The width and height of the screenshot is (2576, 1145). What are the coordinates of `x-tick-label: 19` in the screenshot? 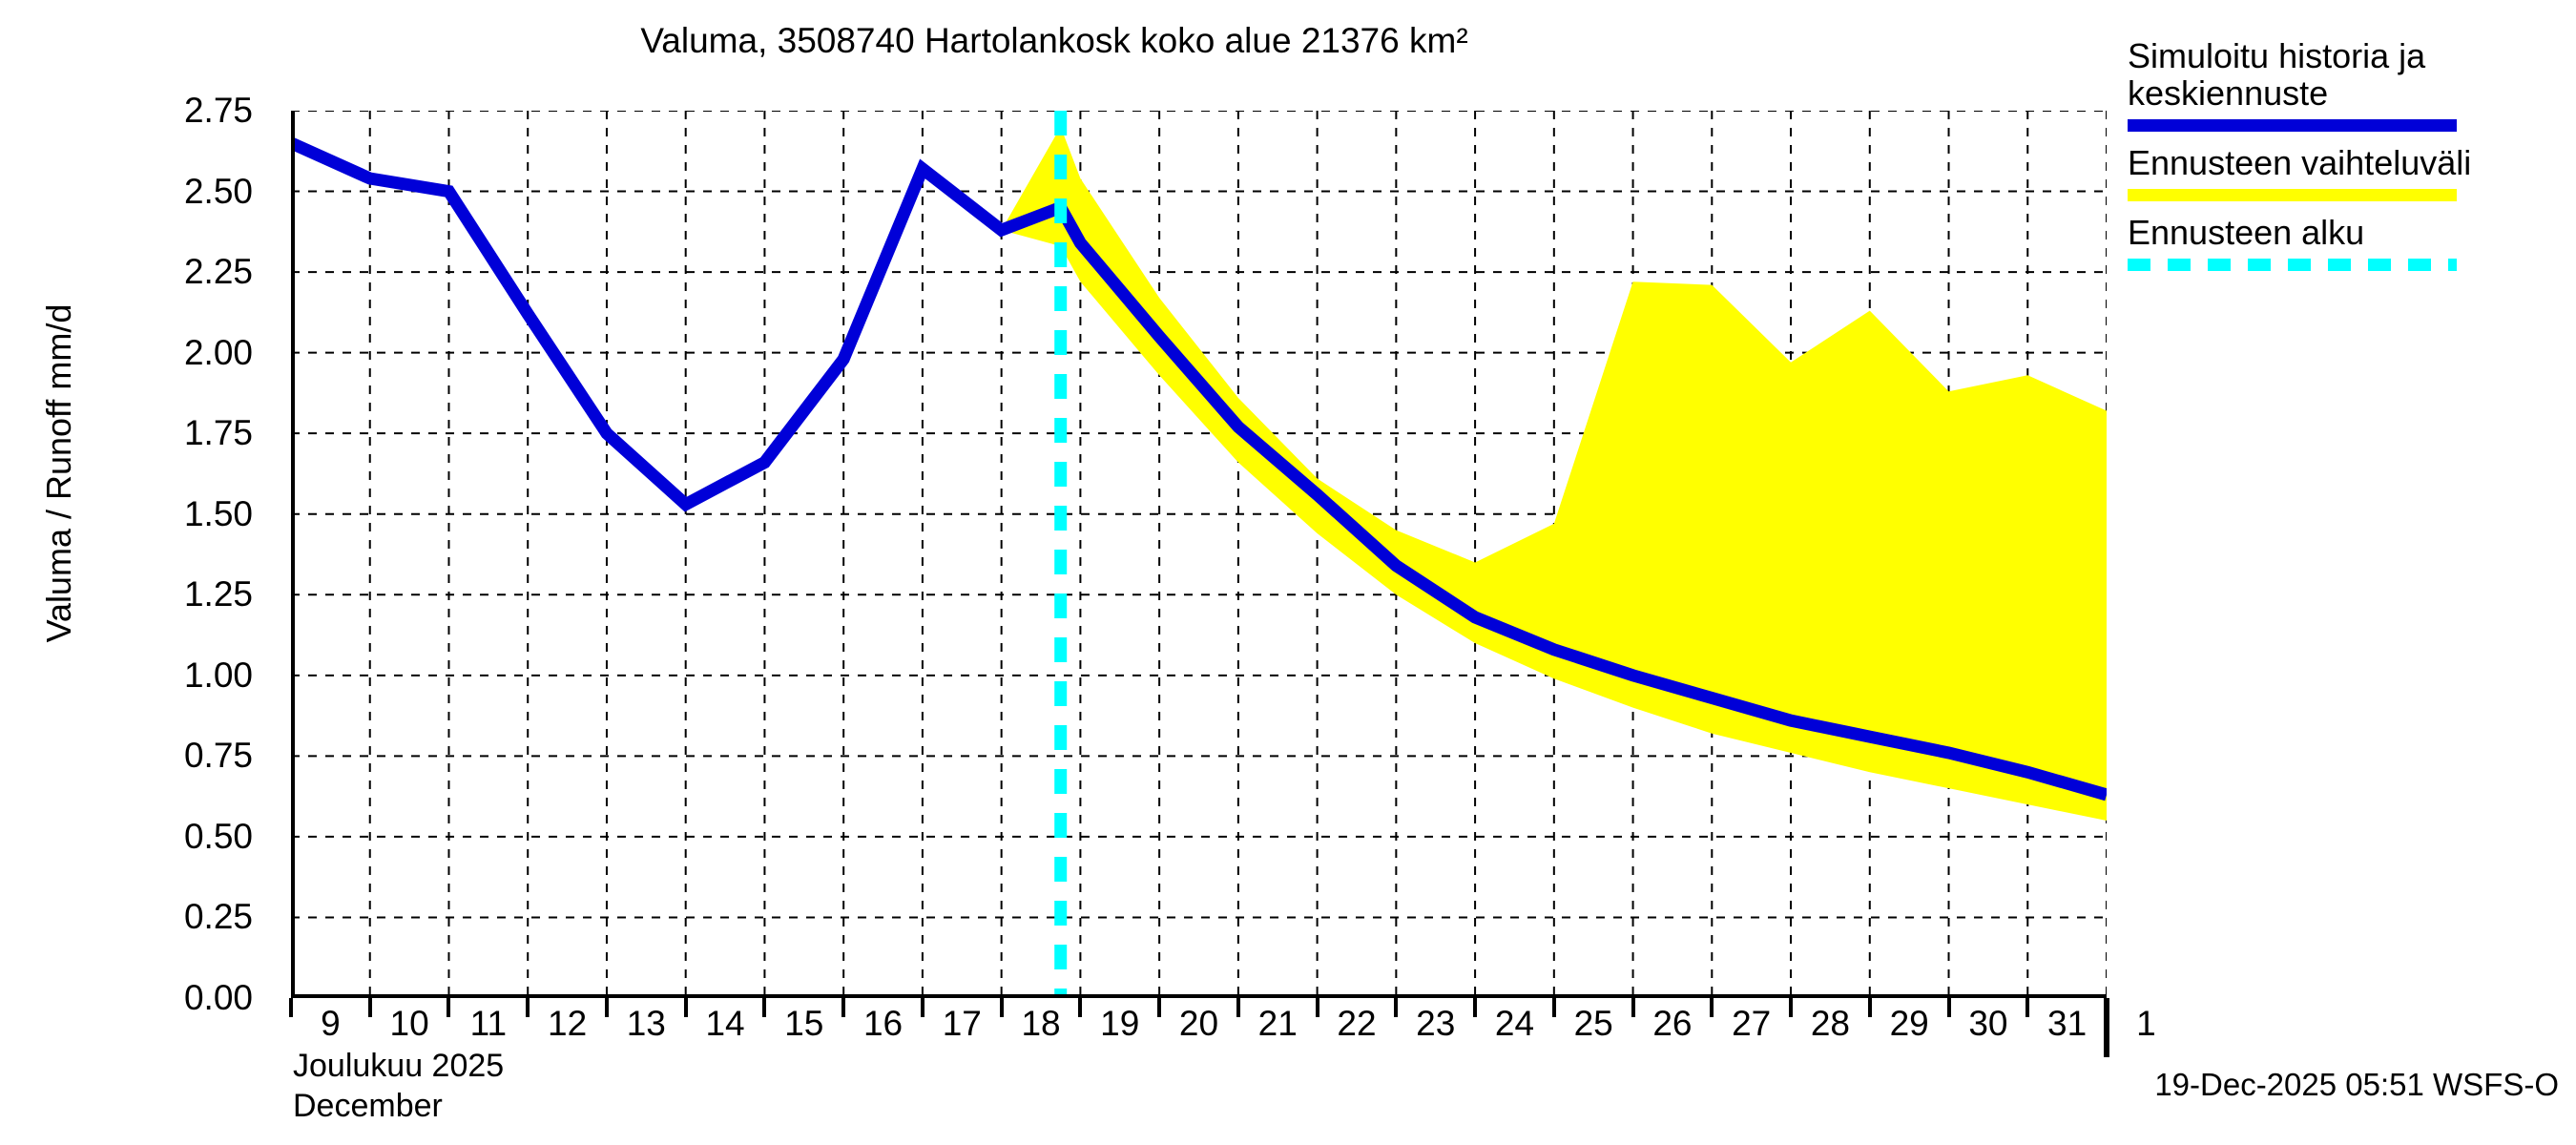 It's located at (1120, 1023).